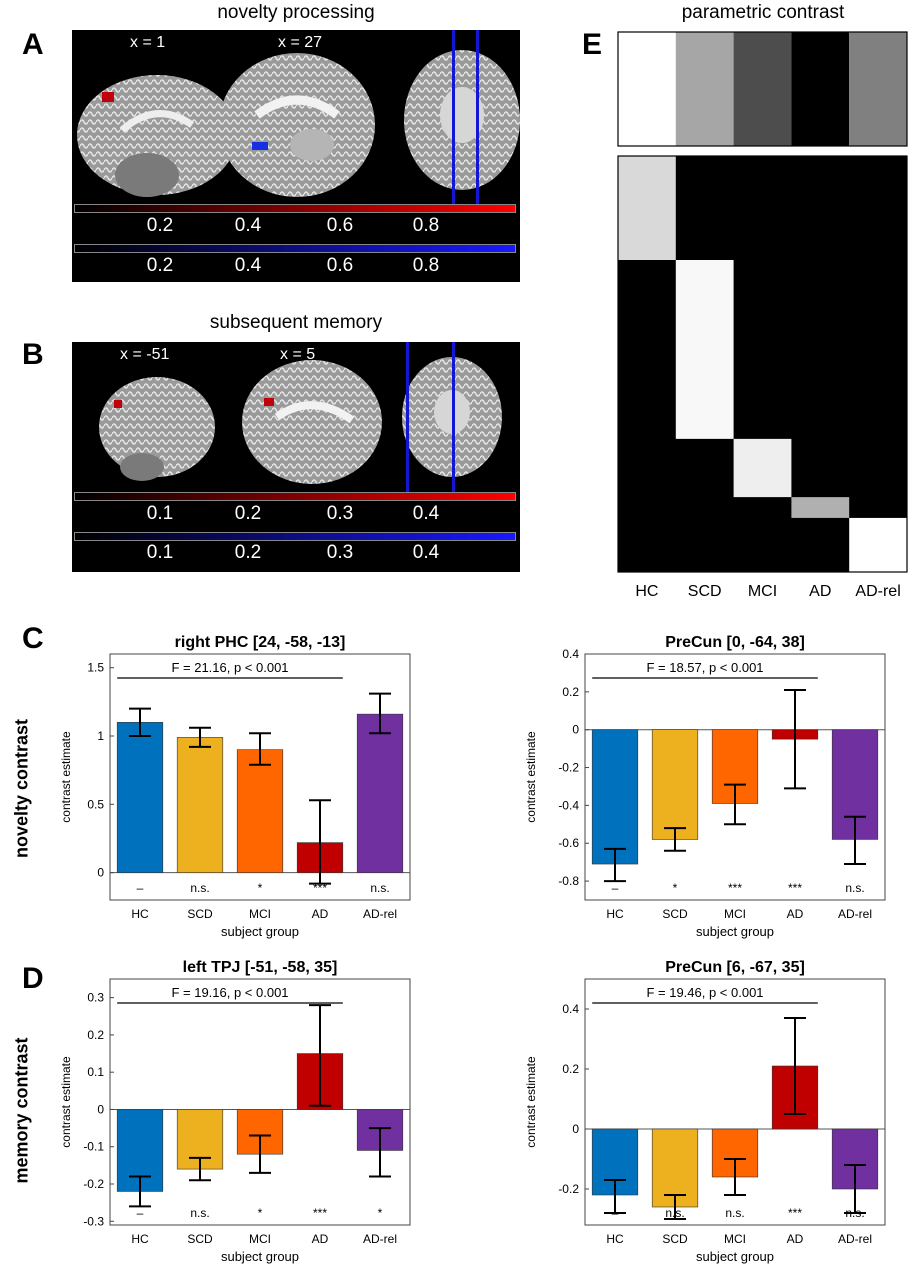 The height and width of the screenshot is (1280, 913). I want to click on y-tick-label: -0.6, so click(568, 843).